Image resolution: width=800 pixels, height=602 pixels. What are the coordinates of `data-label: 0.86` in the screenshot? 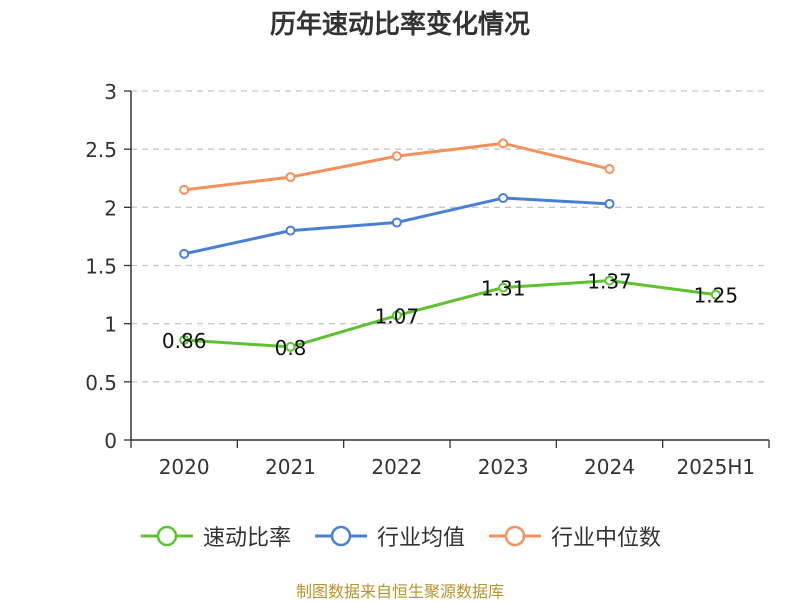 It's located at (184, 341).